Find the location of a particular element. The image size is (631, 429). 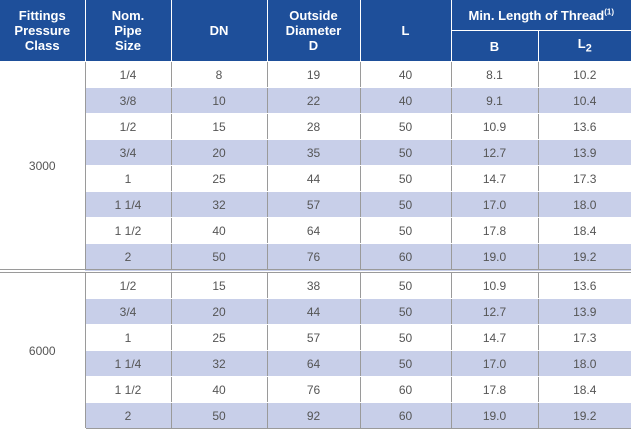

od-cell: 28 is located at coordinates (314, 126).